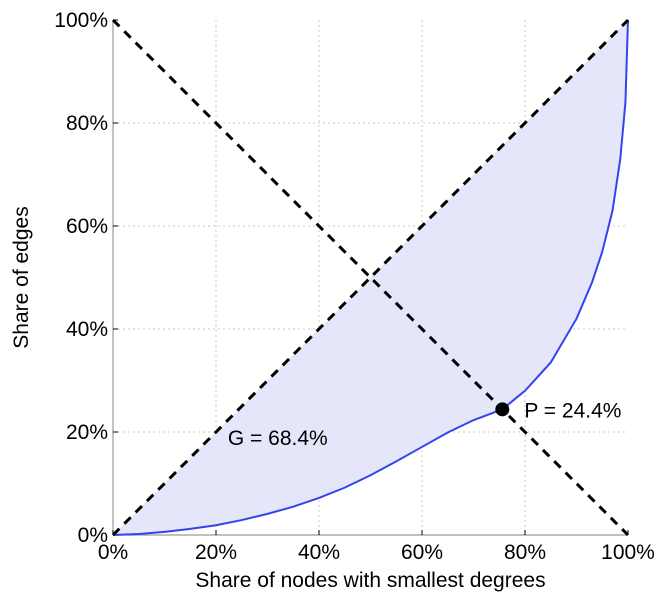 Image resolution: width=667 pixels, height=600 pixels. Describe the element at coordinates (113, 552) in the screenshot. I see `x-tick-label: 0%` at that location.